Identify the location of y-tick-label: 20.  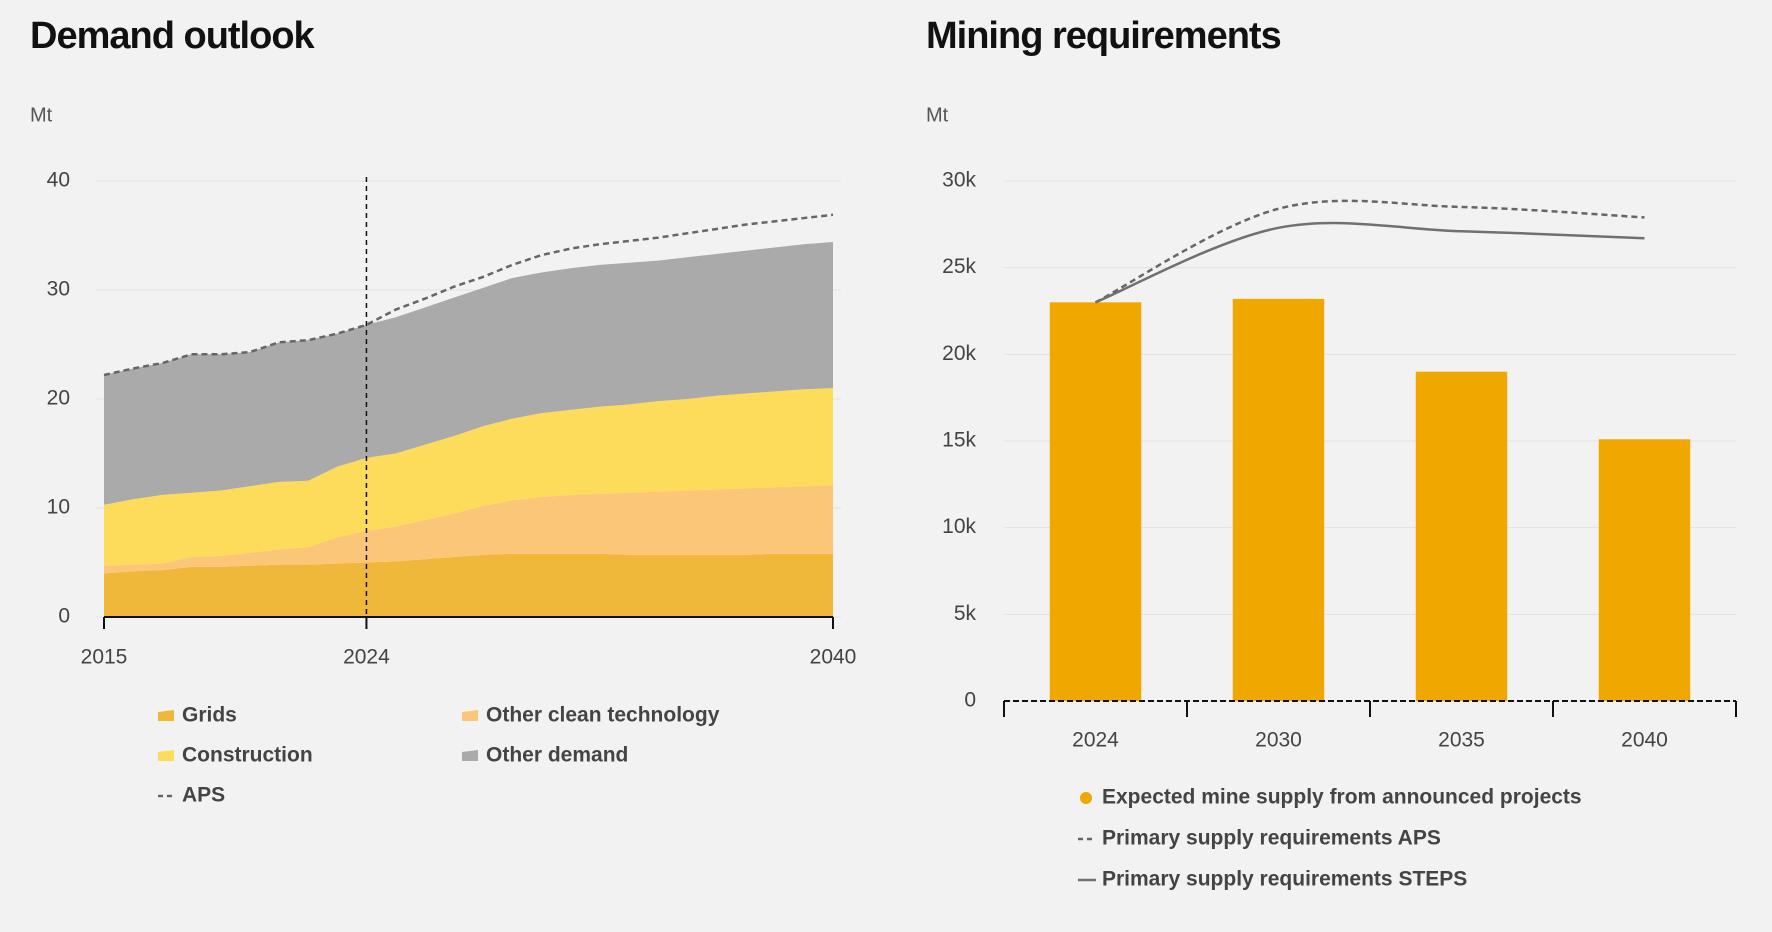
(58, 398).